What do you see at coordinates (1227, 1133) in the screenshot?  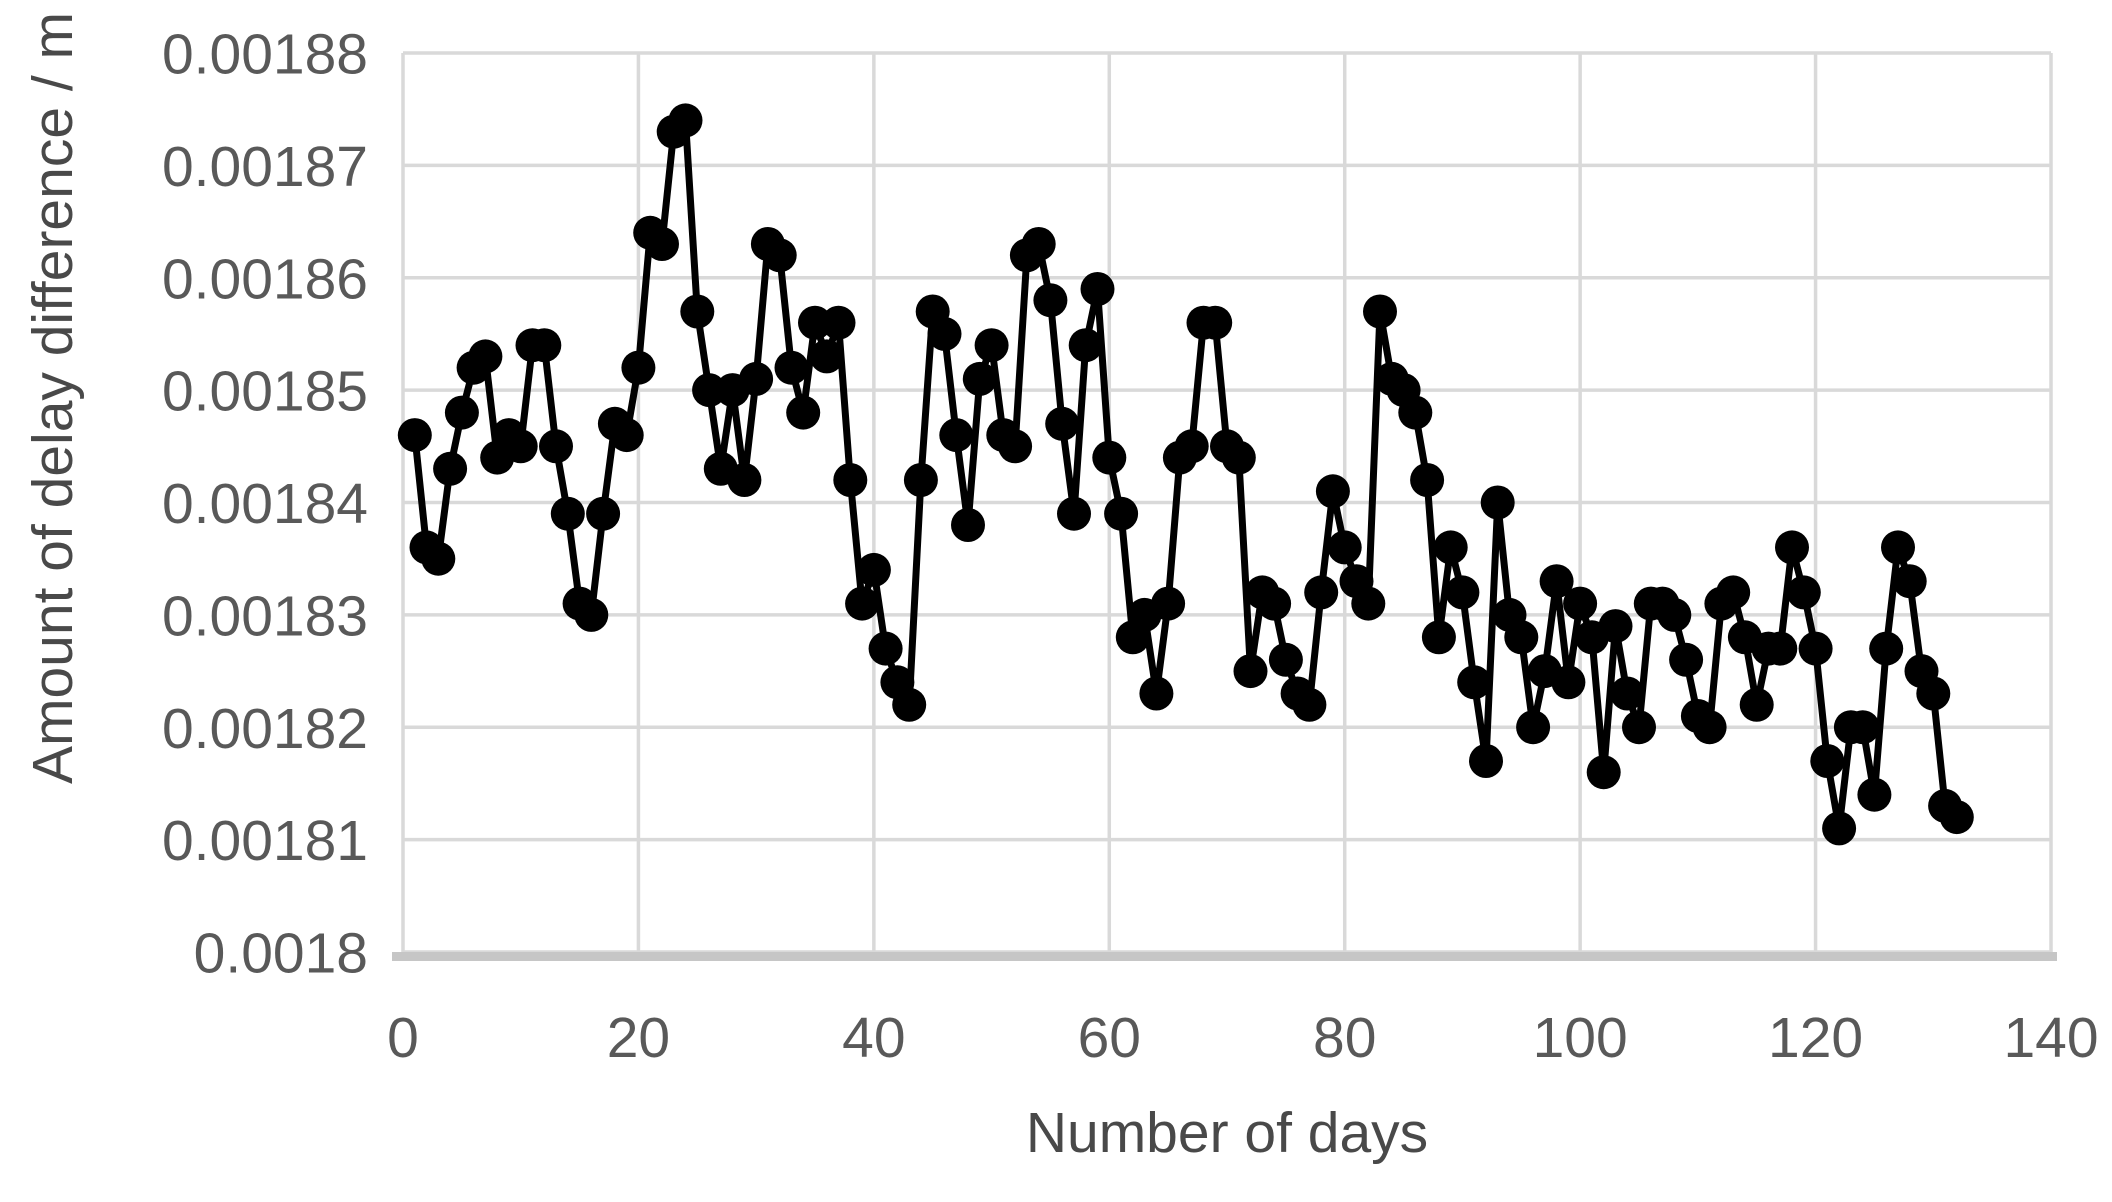 I see `x-axis-title: Number of days` at bounding box center [1227, 1133].